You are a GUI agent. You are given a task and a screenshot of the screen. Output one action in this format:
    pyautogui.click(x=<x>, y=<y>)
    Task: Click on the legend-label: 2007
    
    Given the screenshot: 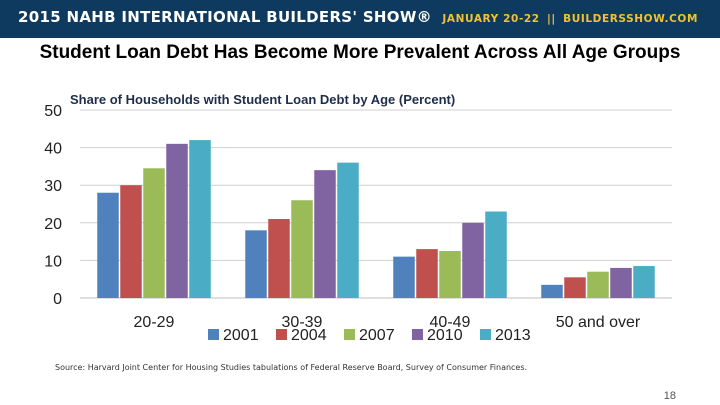 What is the action you would take?
    pyautogui.click(x=377, y=335)
    